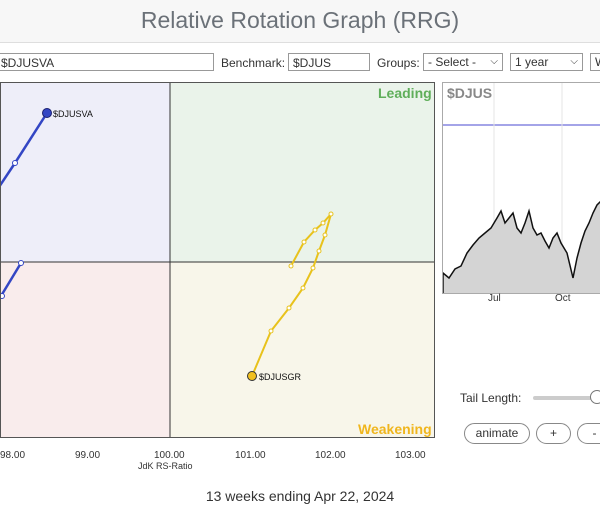 The width and height of the screenshot is (600, 512). What do you see at coordinates (470, 93) in the screenshot?
I see `benchmark-chart-title: $DJUS` at bounding box center [470, 93].